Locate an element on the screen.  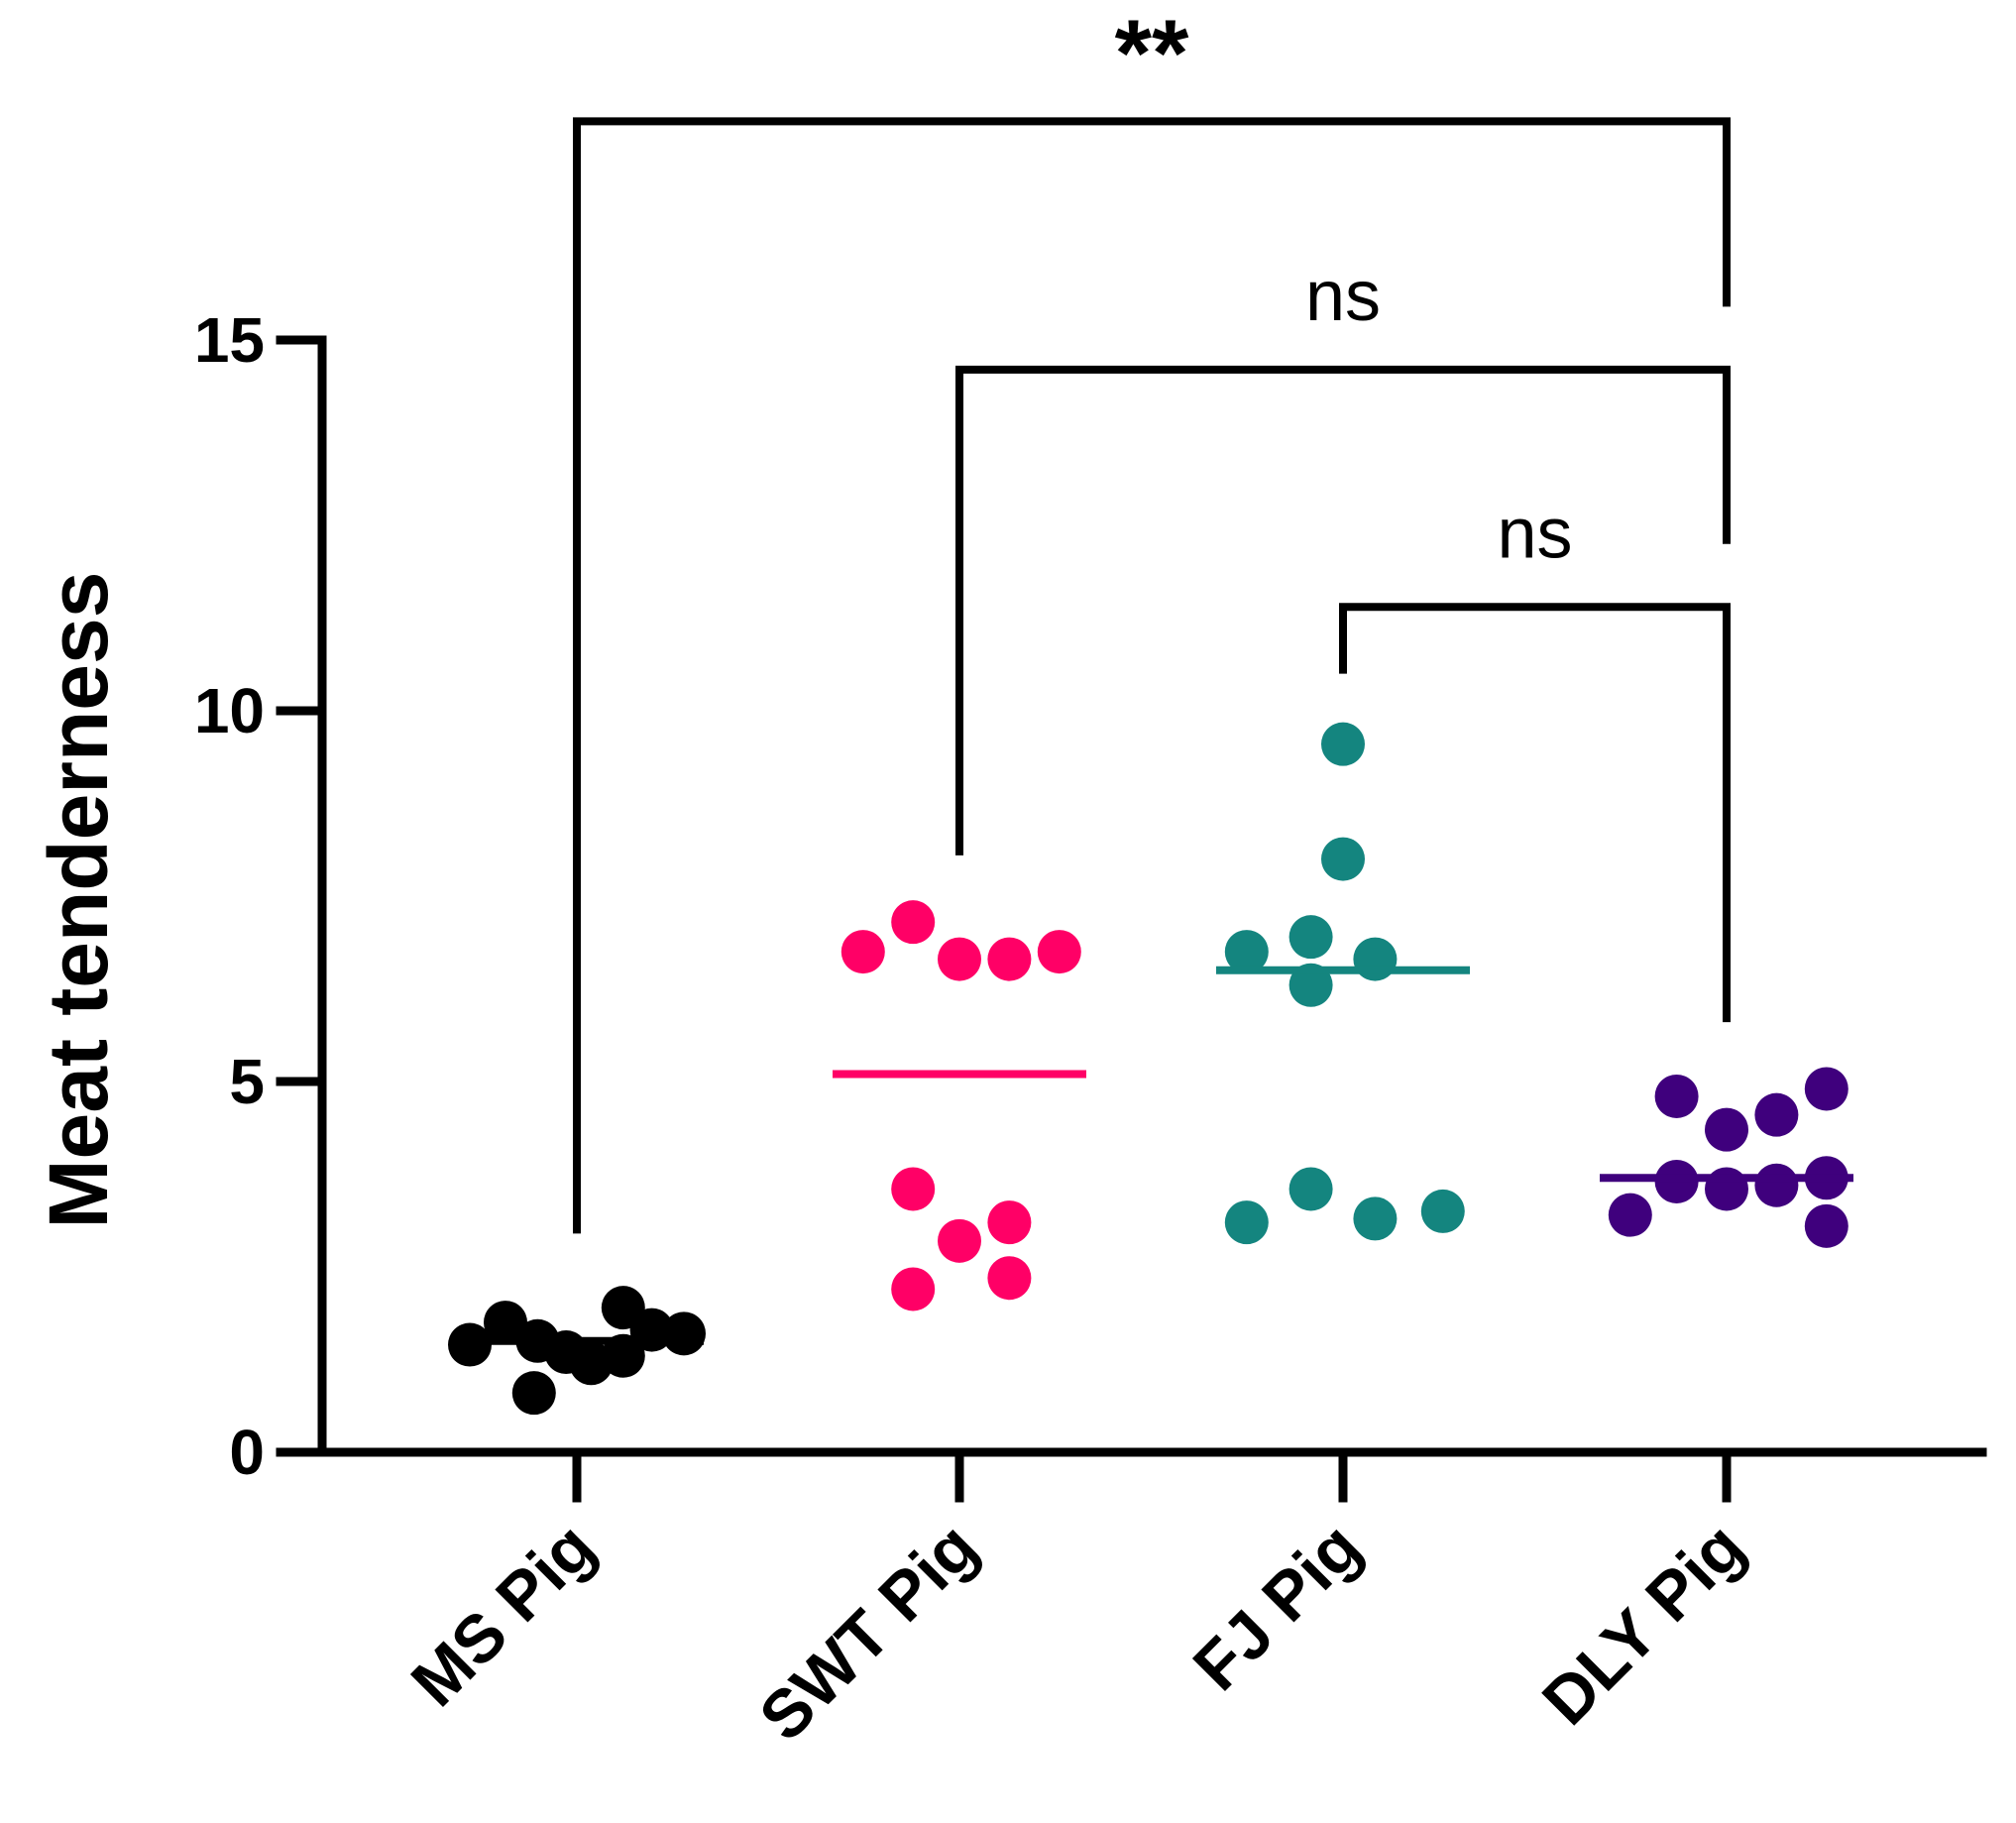
mean-lines is located at coordinates (1151, 1156).